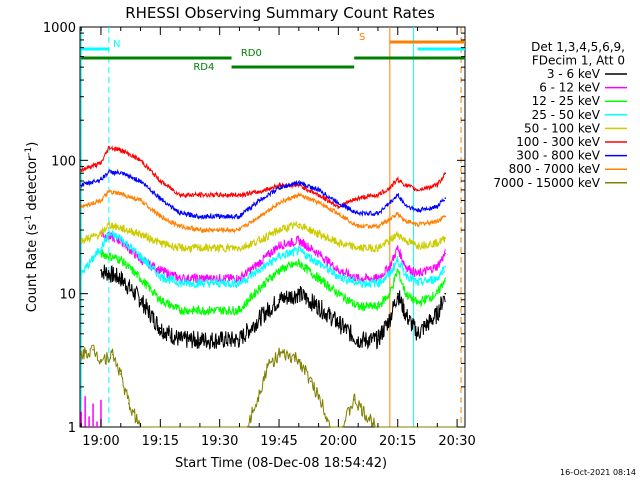  Describe the element at coordinates (562, 128) in the screenshot. I see `legend-entry-label: 50 - 100 keV` at that location.